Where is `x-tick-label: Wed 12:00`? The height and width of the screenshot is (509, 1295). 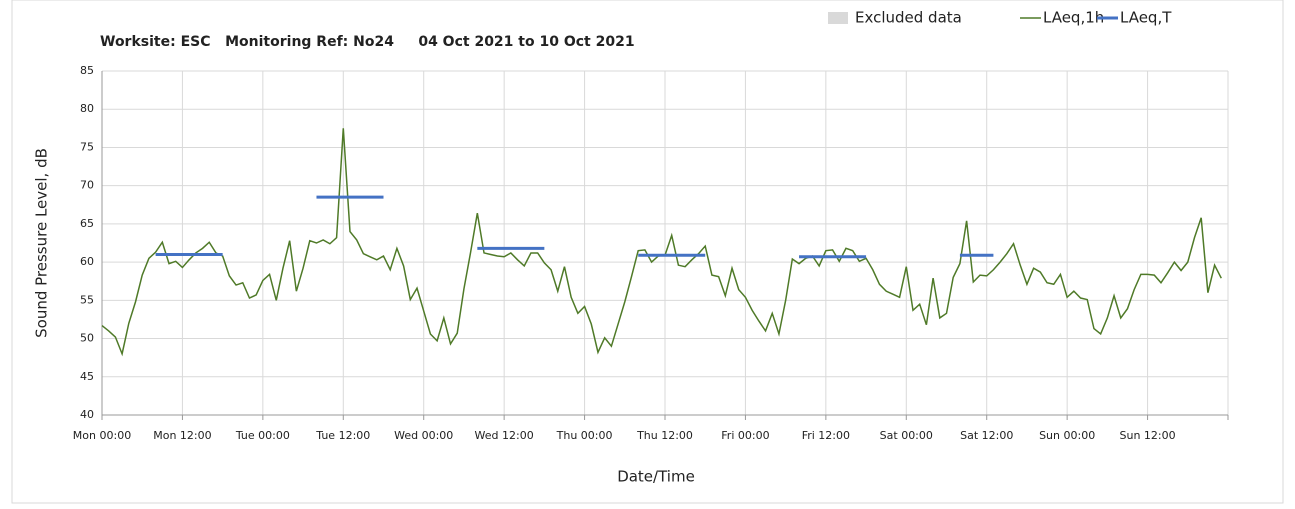
x-tick-label: Wed 12:00 is located at coordinates (504, 435).